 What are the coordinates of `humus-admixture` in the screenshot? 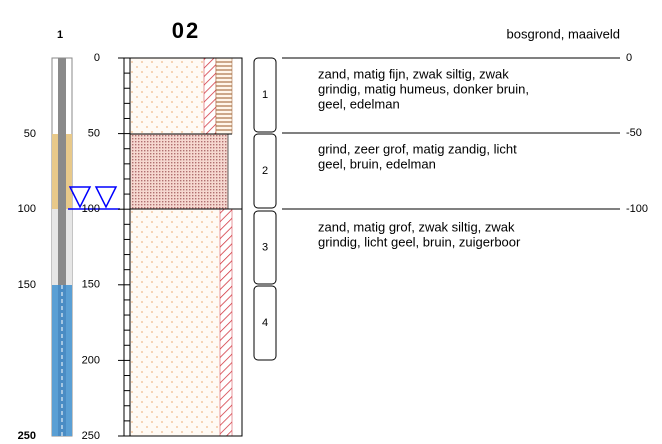 It's located at (224, 96).